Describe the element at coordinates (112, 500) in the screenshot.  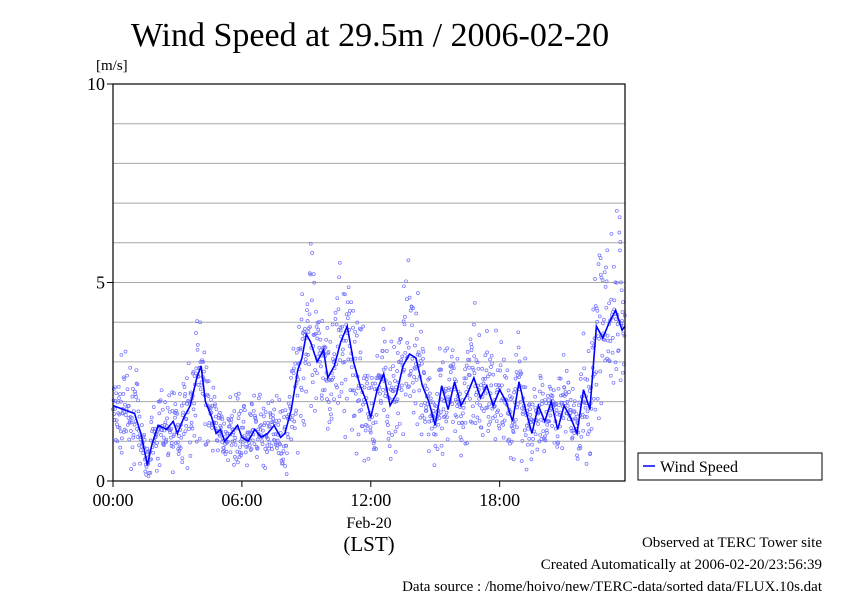
I see `x-tick-label: 00:00` at that location.